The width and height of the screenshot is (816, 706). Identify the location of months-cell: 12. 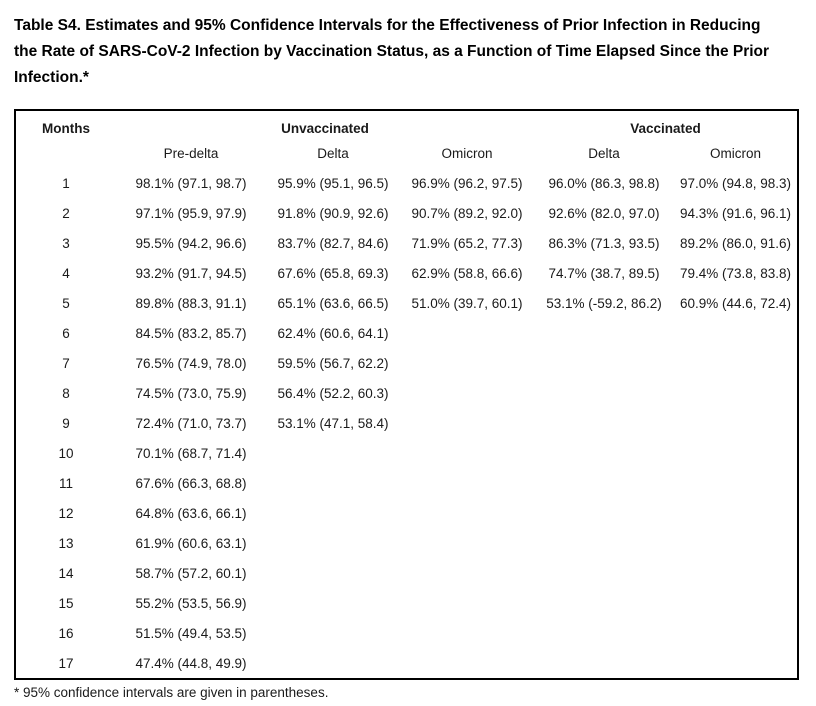
(66, 513).